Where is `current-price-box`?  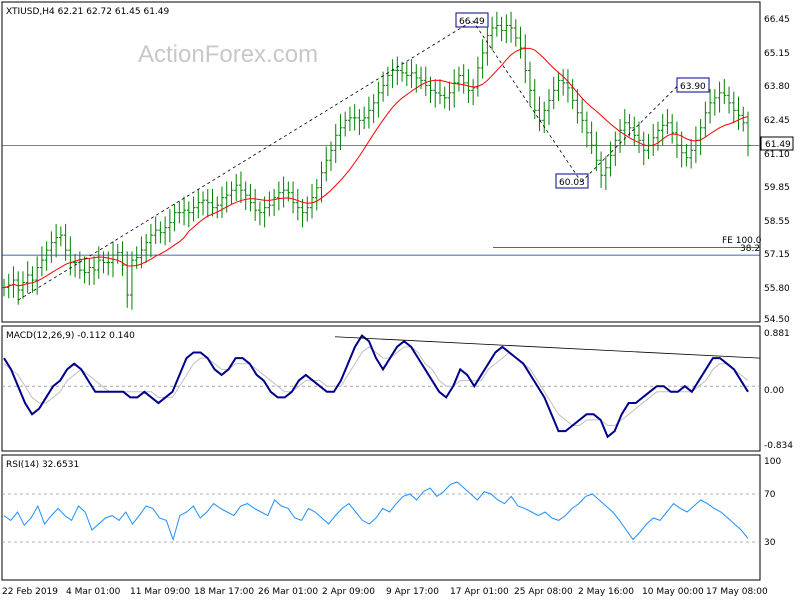
current-price-box is located at coordinates (777, 143).